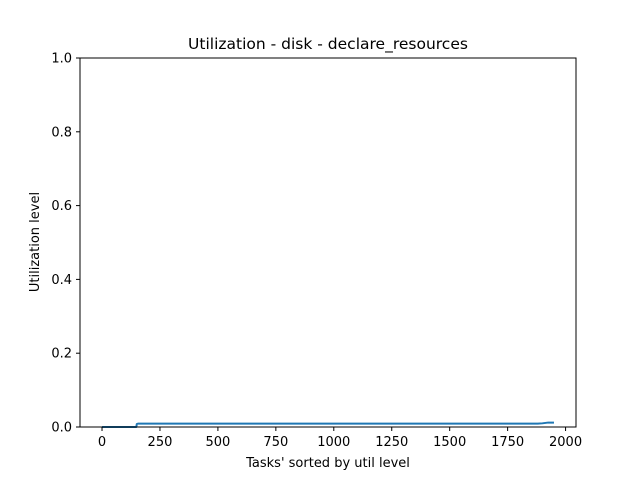  I want to click on y-tick-label: 0.8, so click(61, 132).